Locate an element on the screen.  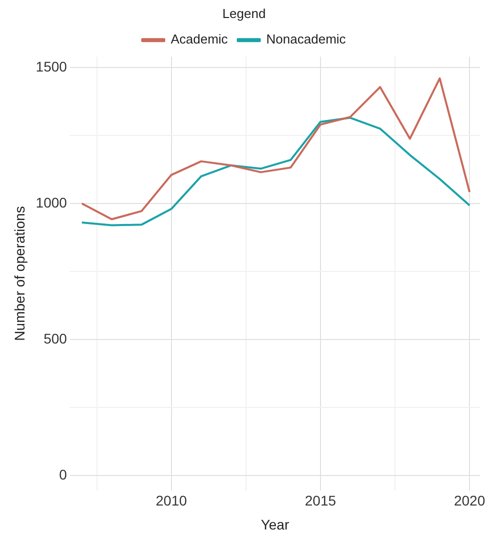
x-tick-label: 2015 is located at coordinates (320, 500).